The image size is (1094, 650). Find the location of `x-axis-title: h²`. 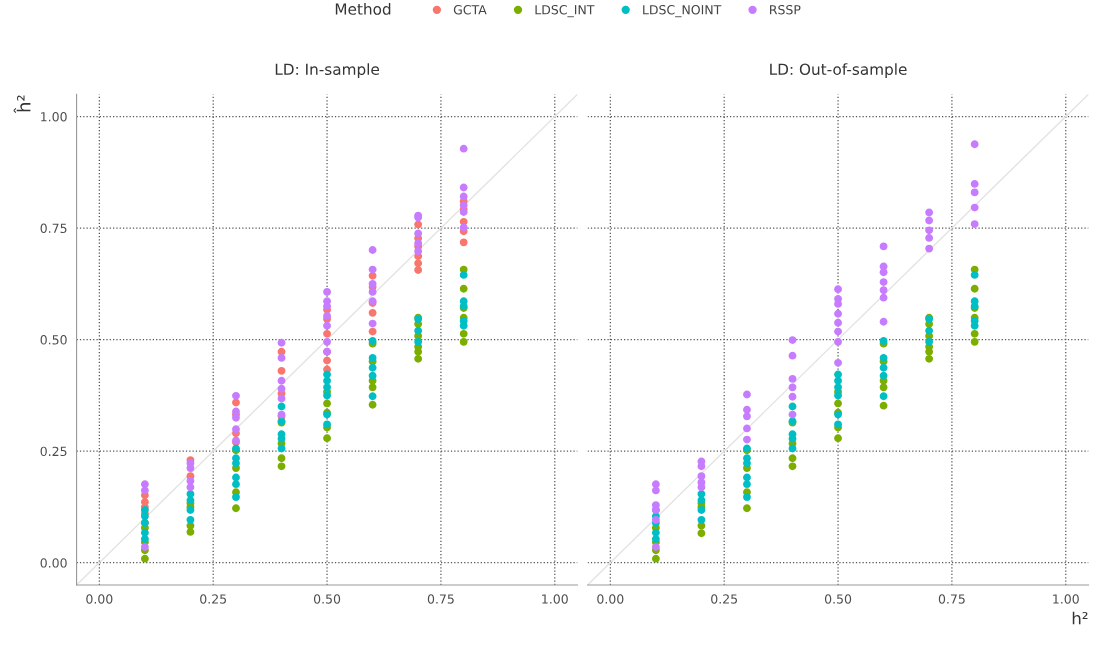

x-axis-title: h² is located at coordinates (1080, 618).